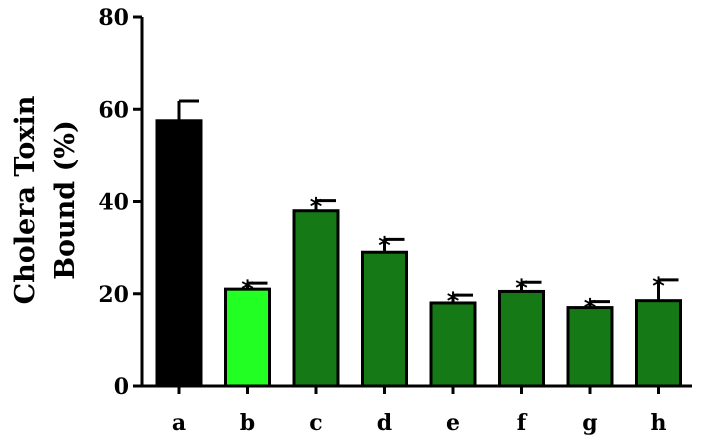 Image resolution: width=705 pixels, height=444 pixels. I want to click on significance-marker-e: *, so click(453, 301).